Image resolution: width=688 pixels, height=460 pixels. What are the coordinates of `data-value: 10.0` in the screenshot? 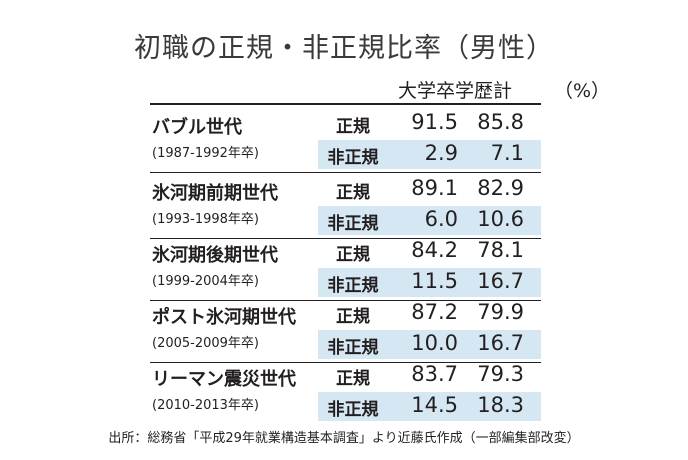 It's located at (434, 343).